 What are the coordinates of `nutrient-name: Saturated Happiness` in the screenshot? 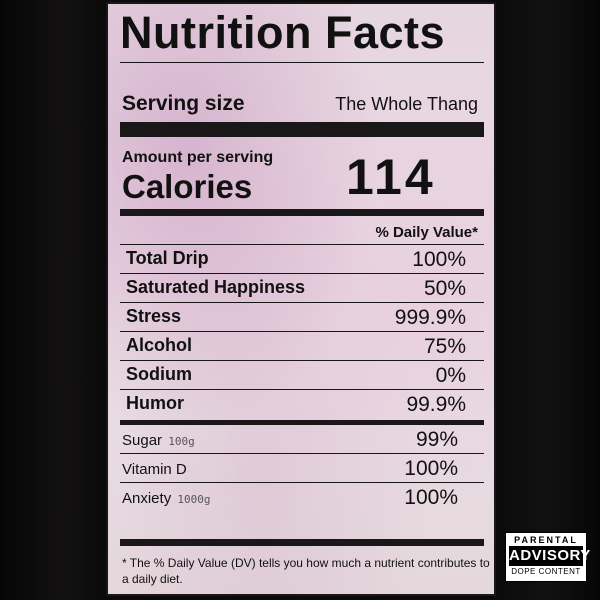 It's located at (216, 287).